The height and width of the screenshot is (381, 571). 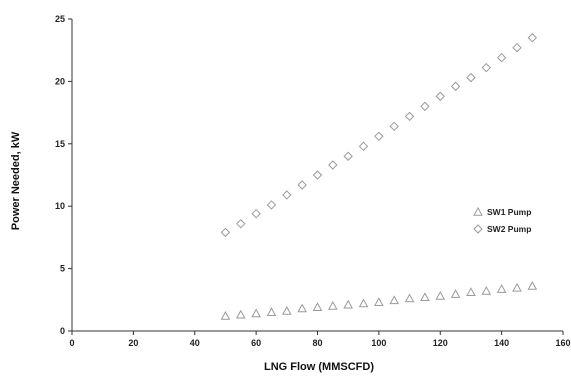 I want to click on y-tick-label: 0, so click(x=62, y=331).